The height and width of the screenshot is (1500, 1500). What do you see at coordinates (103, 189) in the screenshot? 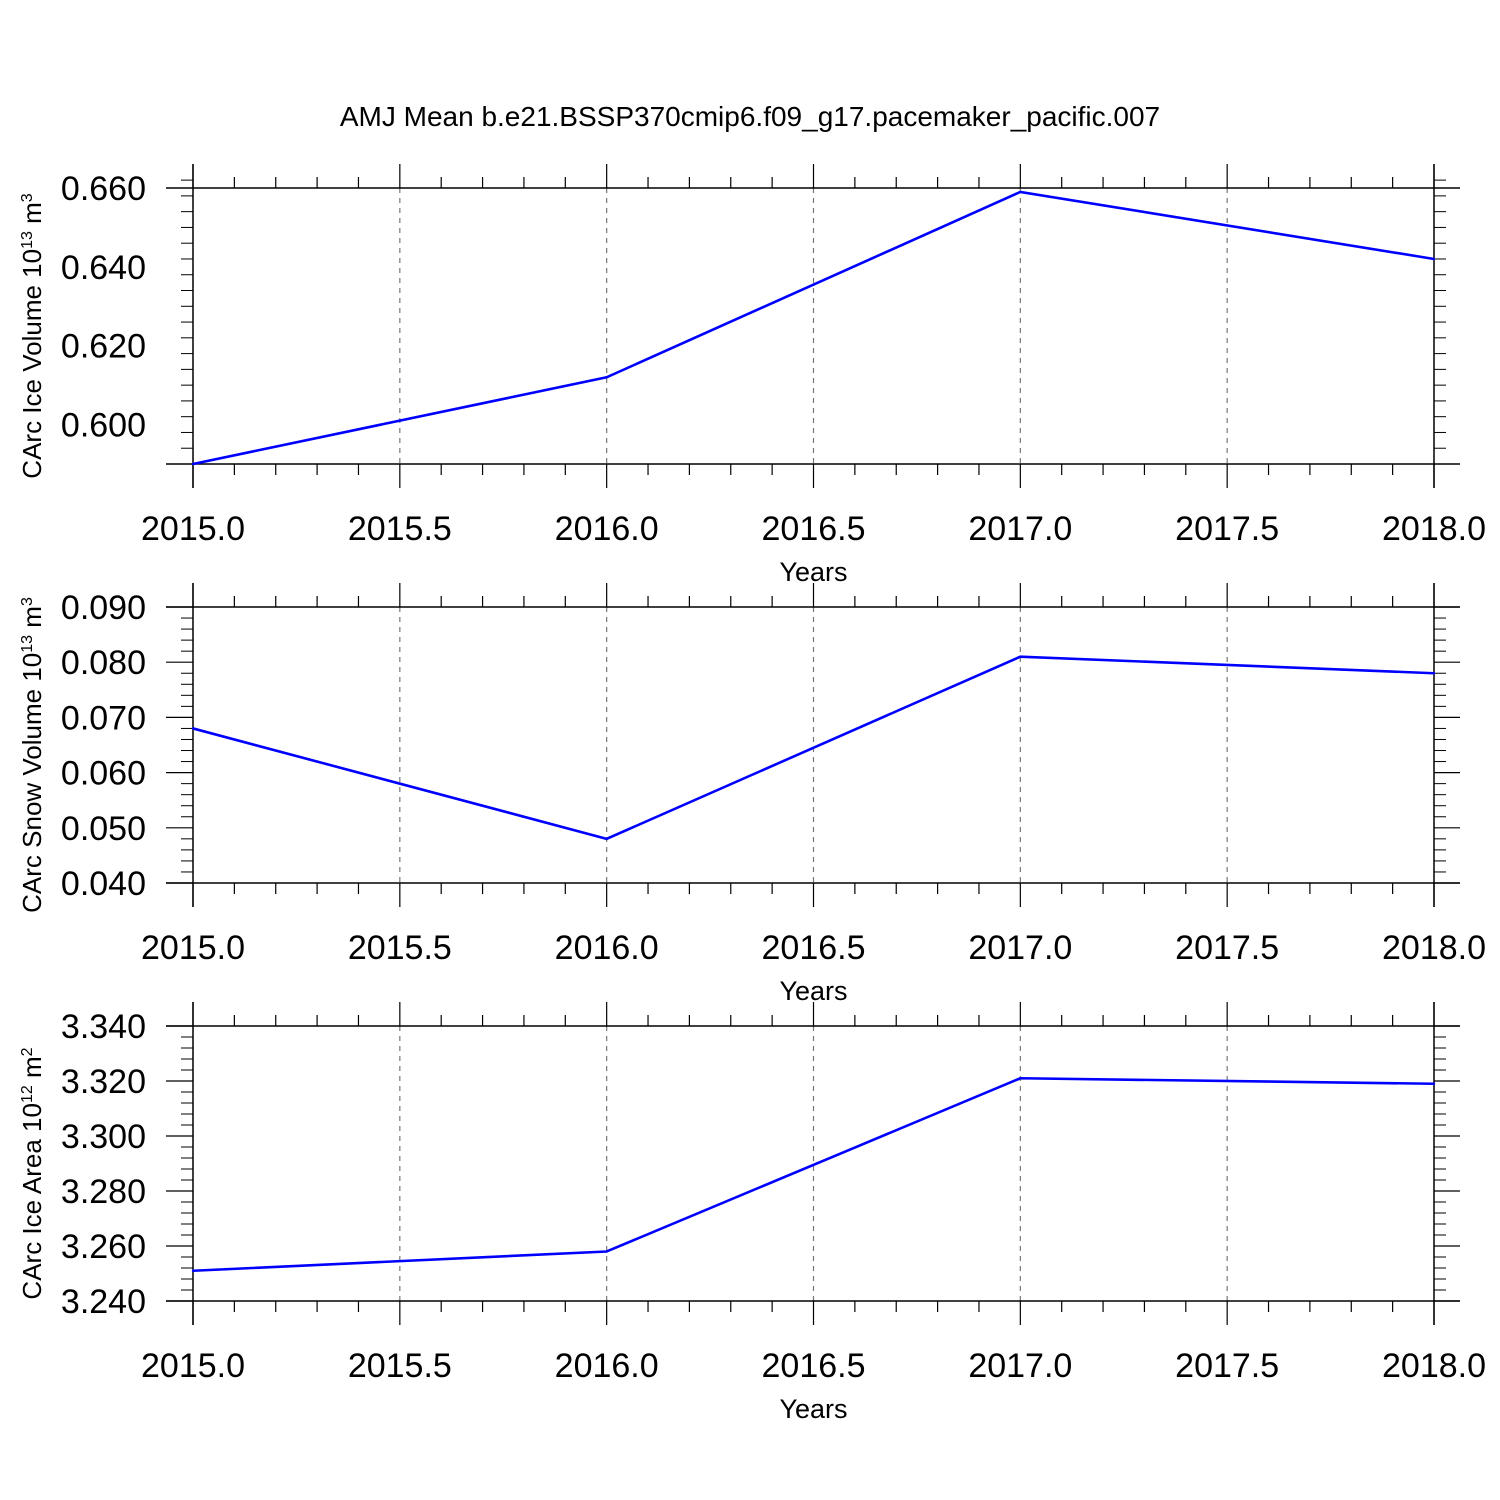
I see `y-tick-label: 0.660` at bounding box center [103, 189].